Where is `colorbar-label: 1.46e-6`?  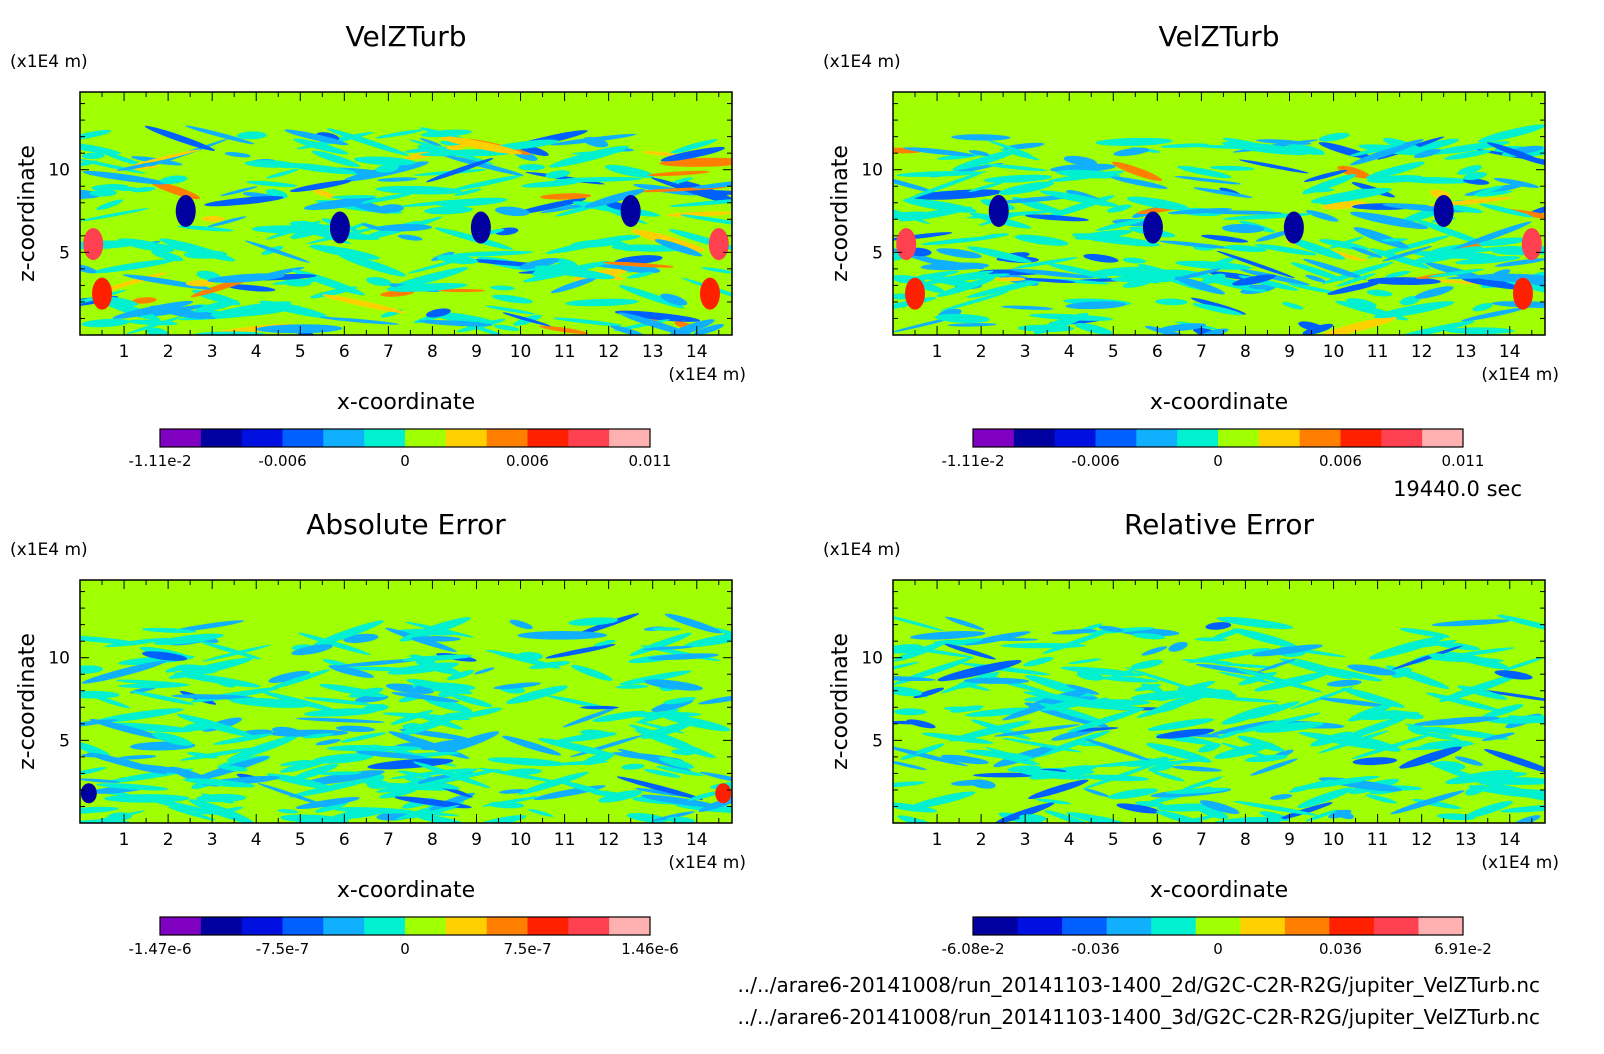
colorbar-label: 1.46e-6 is located at coordinates (650, 949).